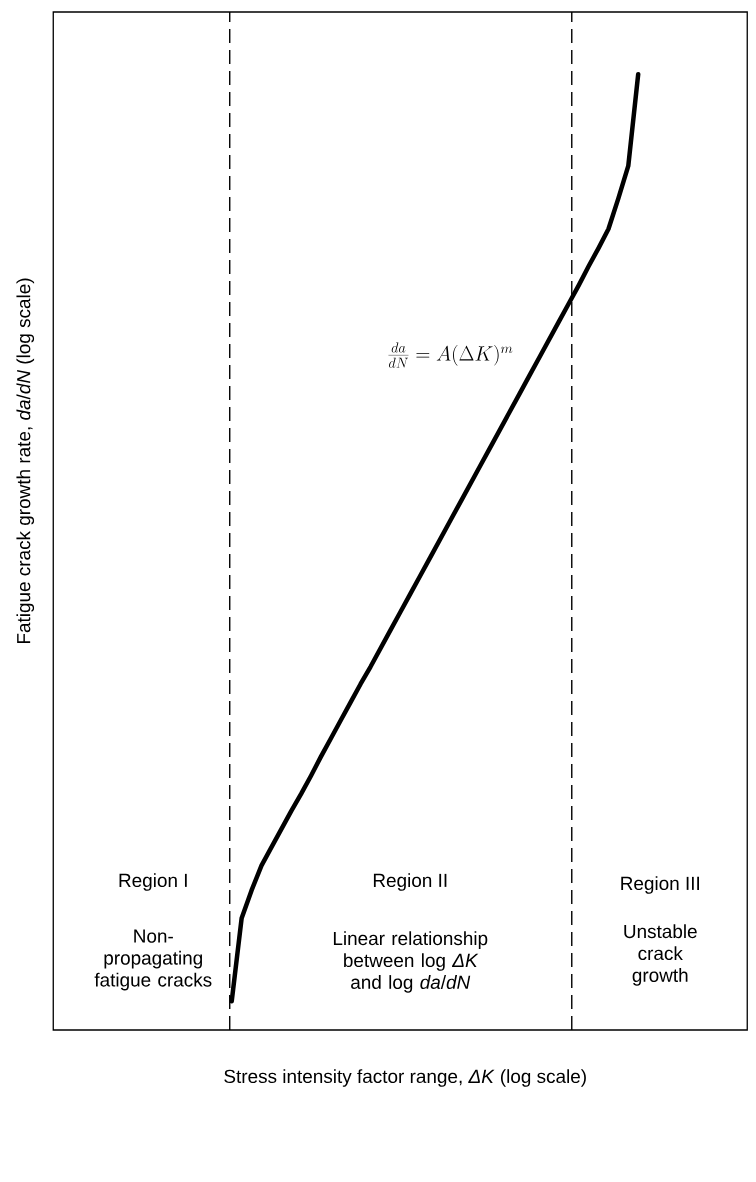 The width and height of the screenshot is (756, 1182). I want to click on text: Linear relationship between log ΔK and log da/dN, so click(410, 962).